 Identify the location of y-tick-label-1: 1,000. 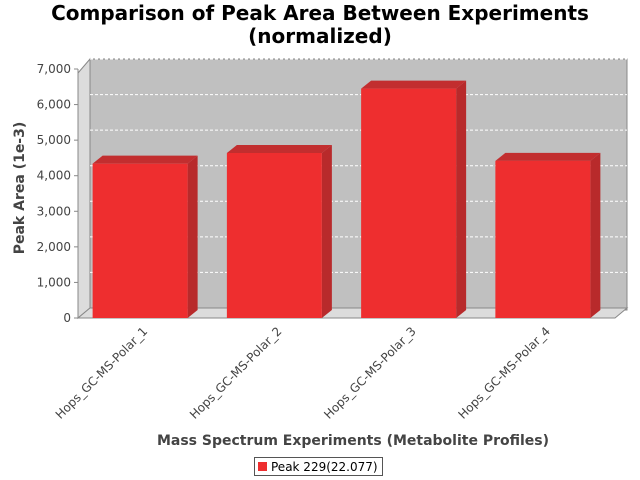
(54, 282).